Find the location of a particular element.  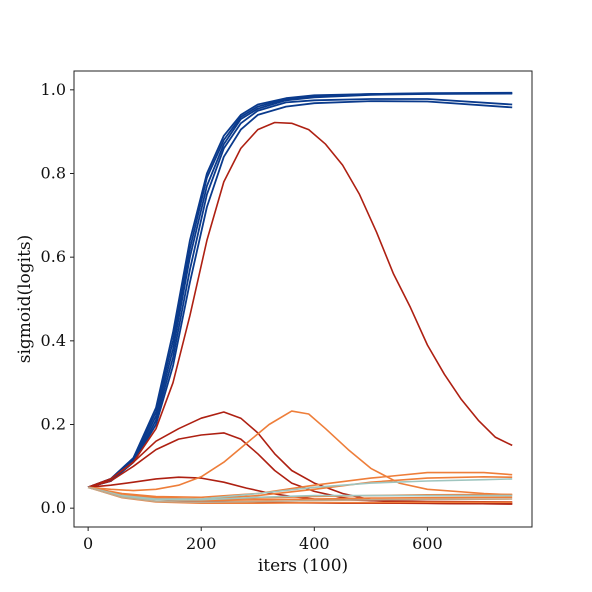

y-tick-label: 0.0 is located at coordinates (53, 507).